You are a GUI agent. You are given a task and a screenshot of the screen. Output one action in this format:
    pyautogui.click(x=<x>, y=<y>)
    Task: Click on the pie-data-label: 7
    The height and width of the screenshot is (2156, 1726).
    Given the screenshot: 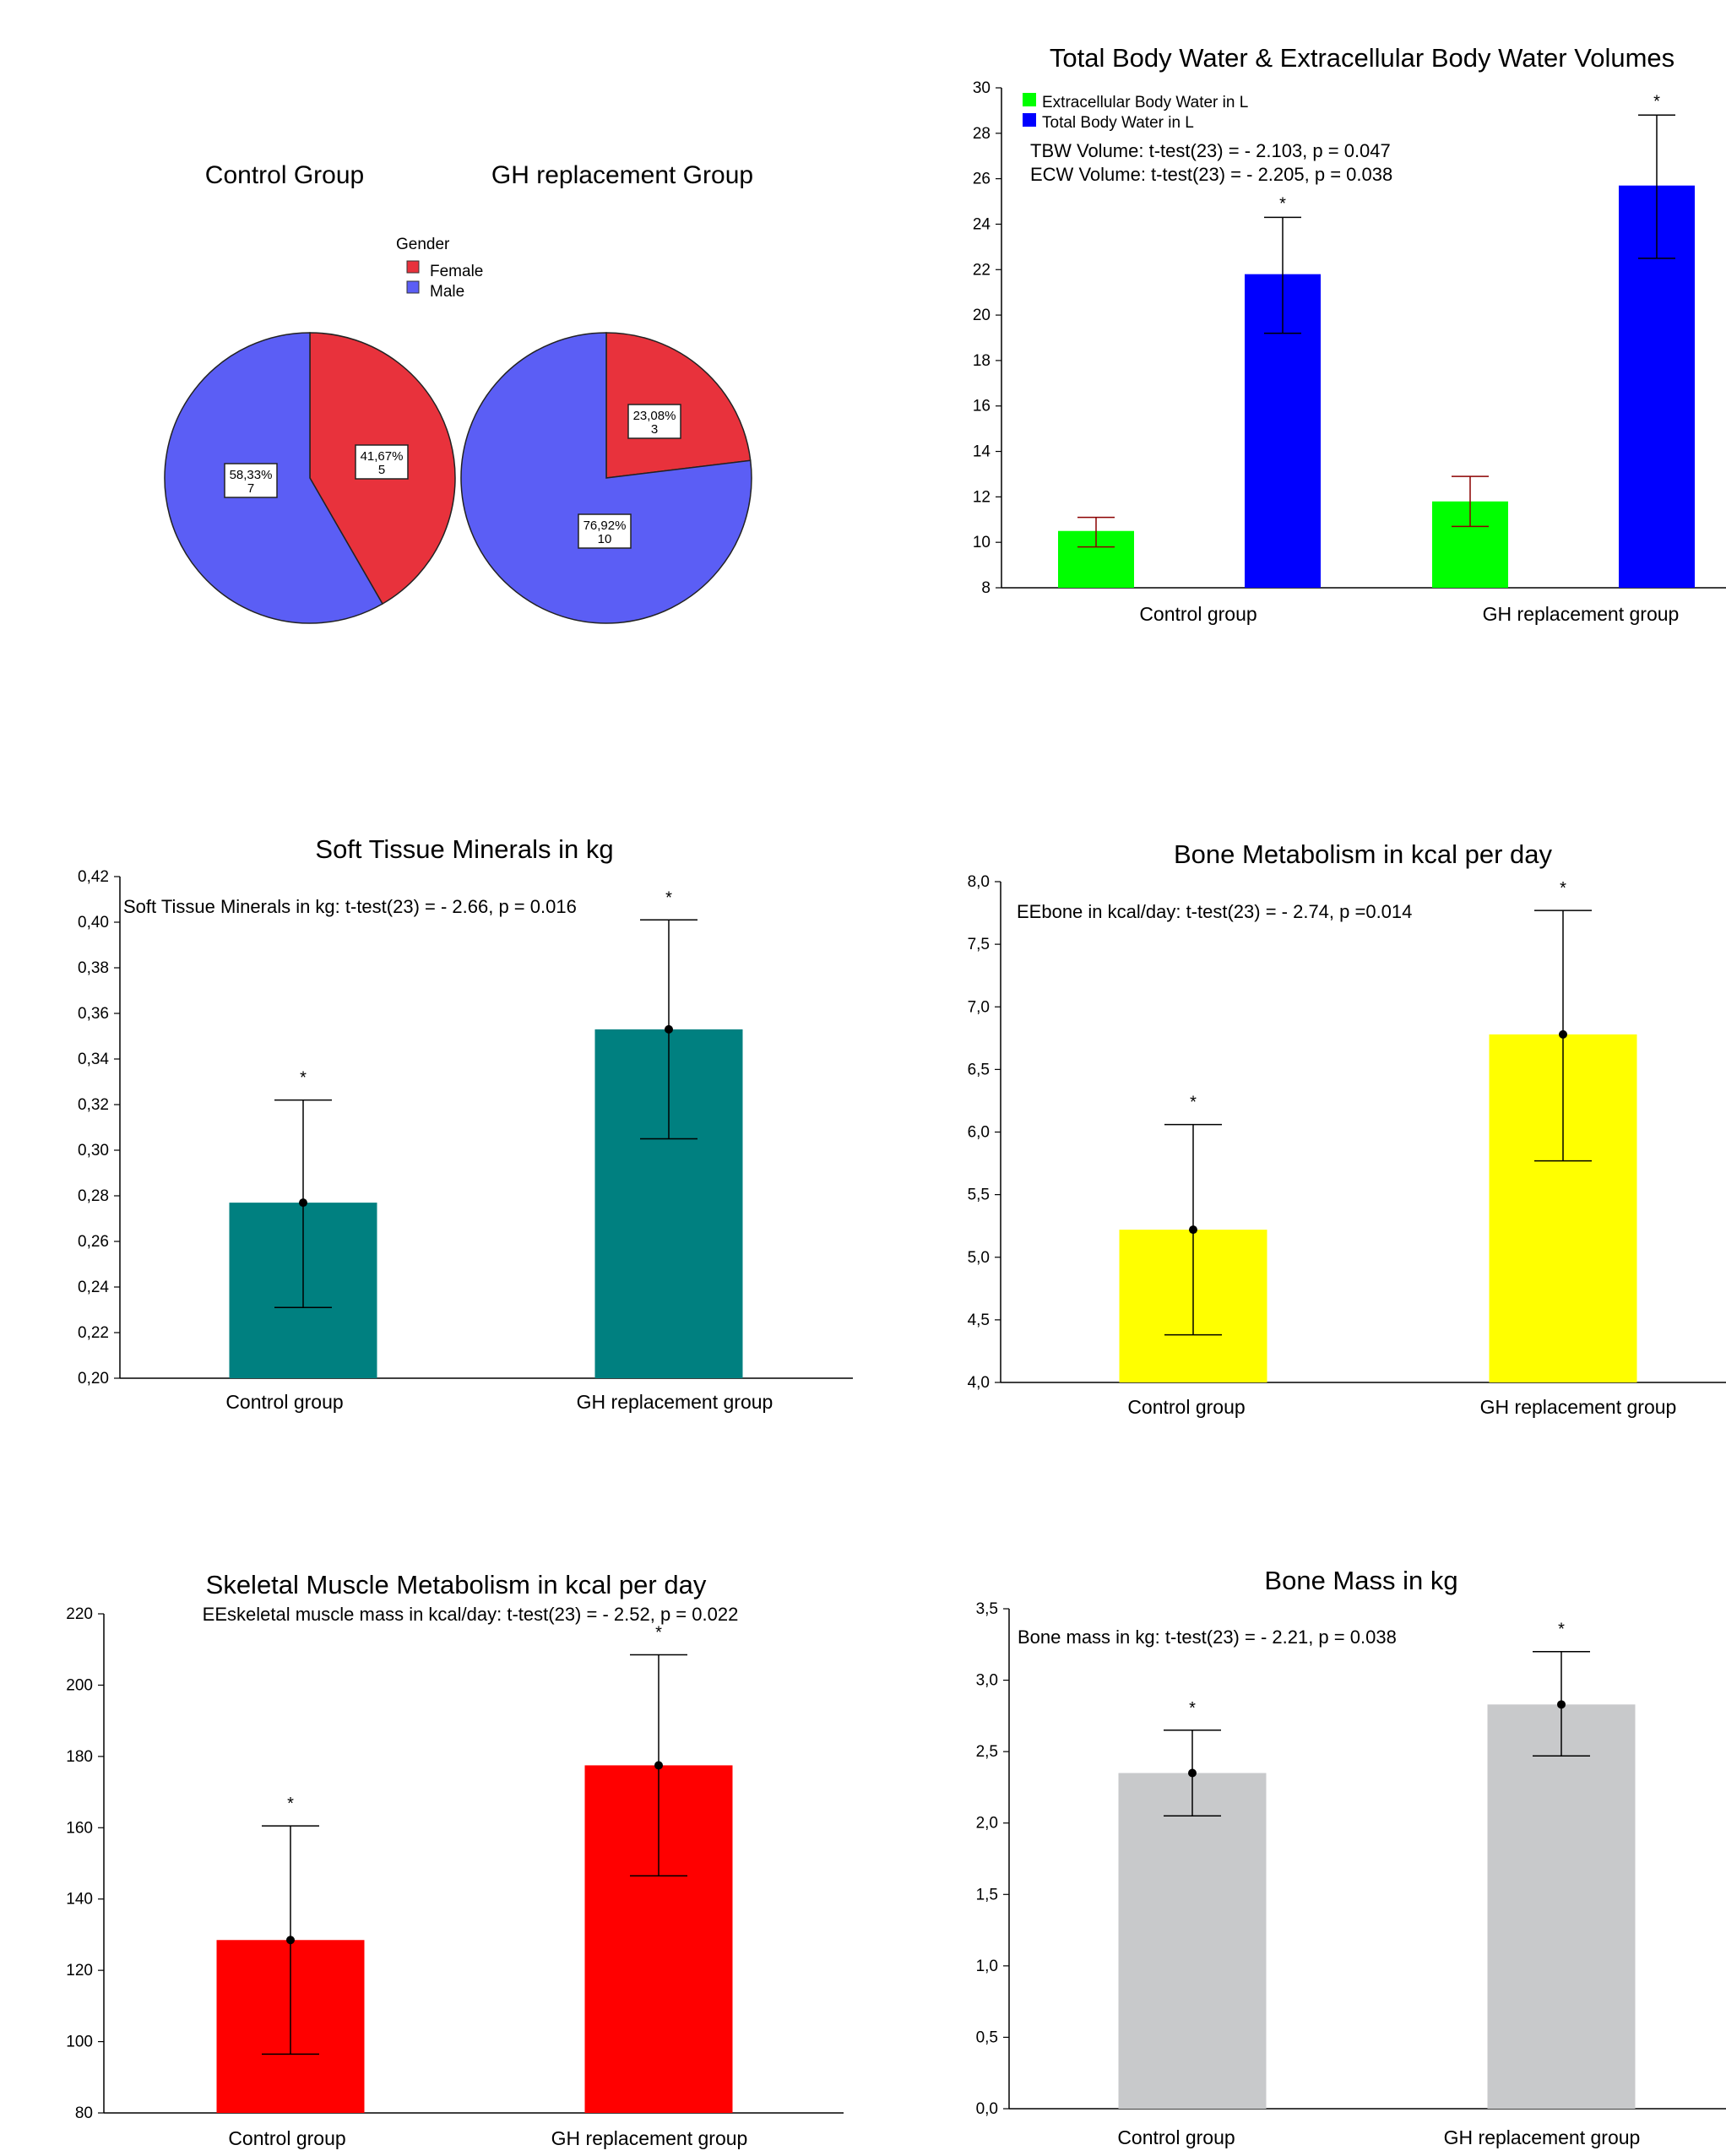 What is the action you would take?
    pyautogui.click(x=250, y=489)
    